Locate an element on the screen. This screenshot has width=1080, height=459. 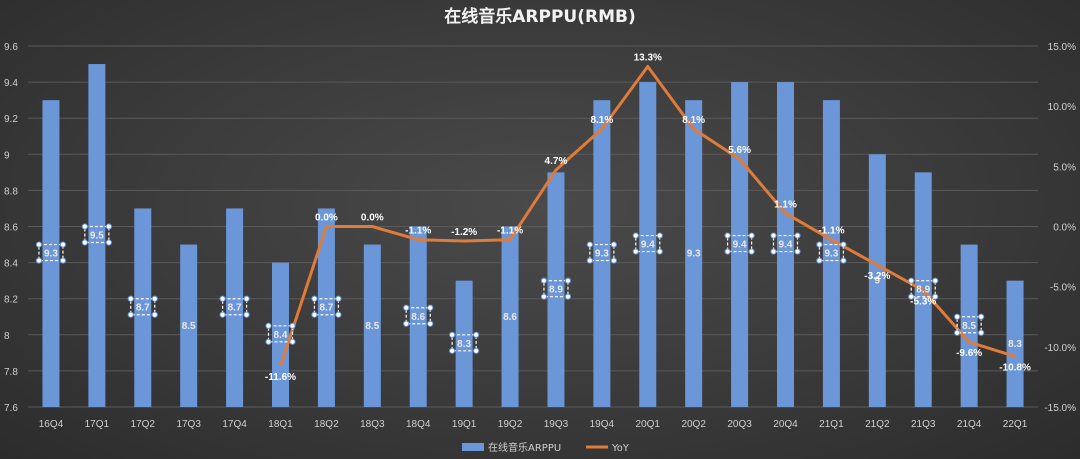
y-left-tick-label: 7.8 is located at coordinates (11, 372).